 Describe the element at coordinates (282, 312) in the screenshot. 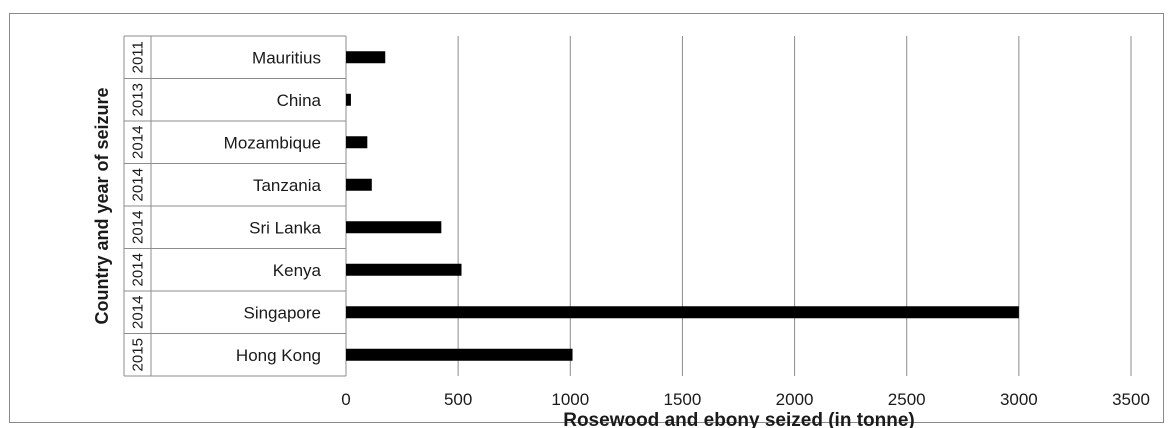

I see `category-label: Singapore` at that location.